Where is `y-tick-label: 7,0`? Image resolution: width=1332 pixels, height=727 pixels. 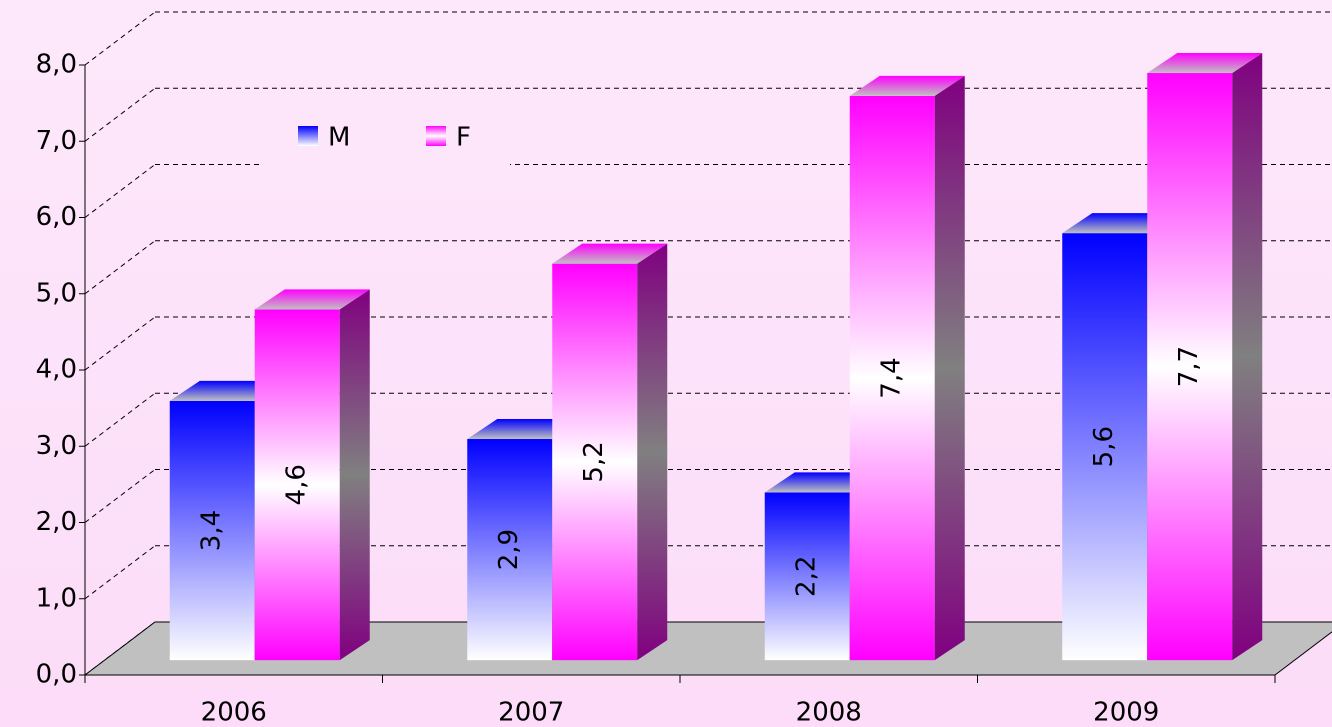
y-tick-label: 7,0 is located at coordinates (56, 141).